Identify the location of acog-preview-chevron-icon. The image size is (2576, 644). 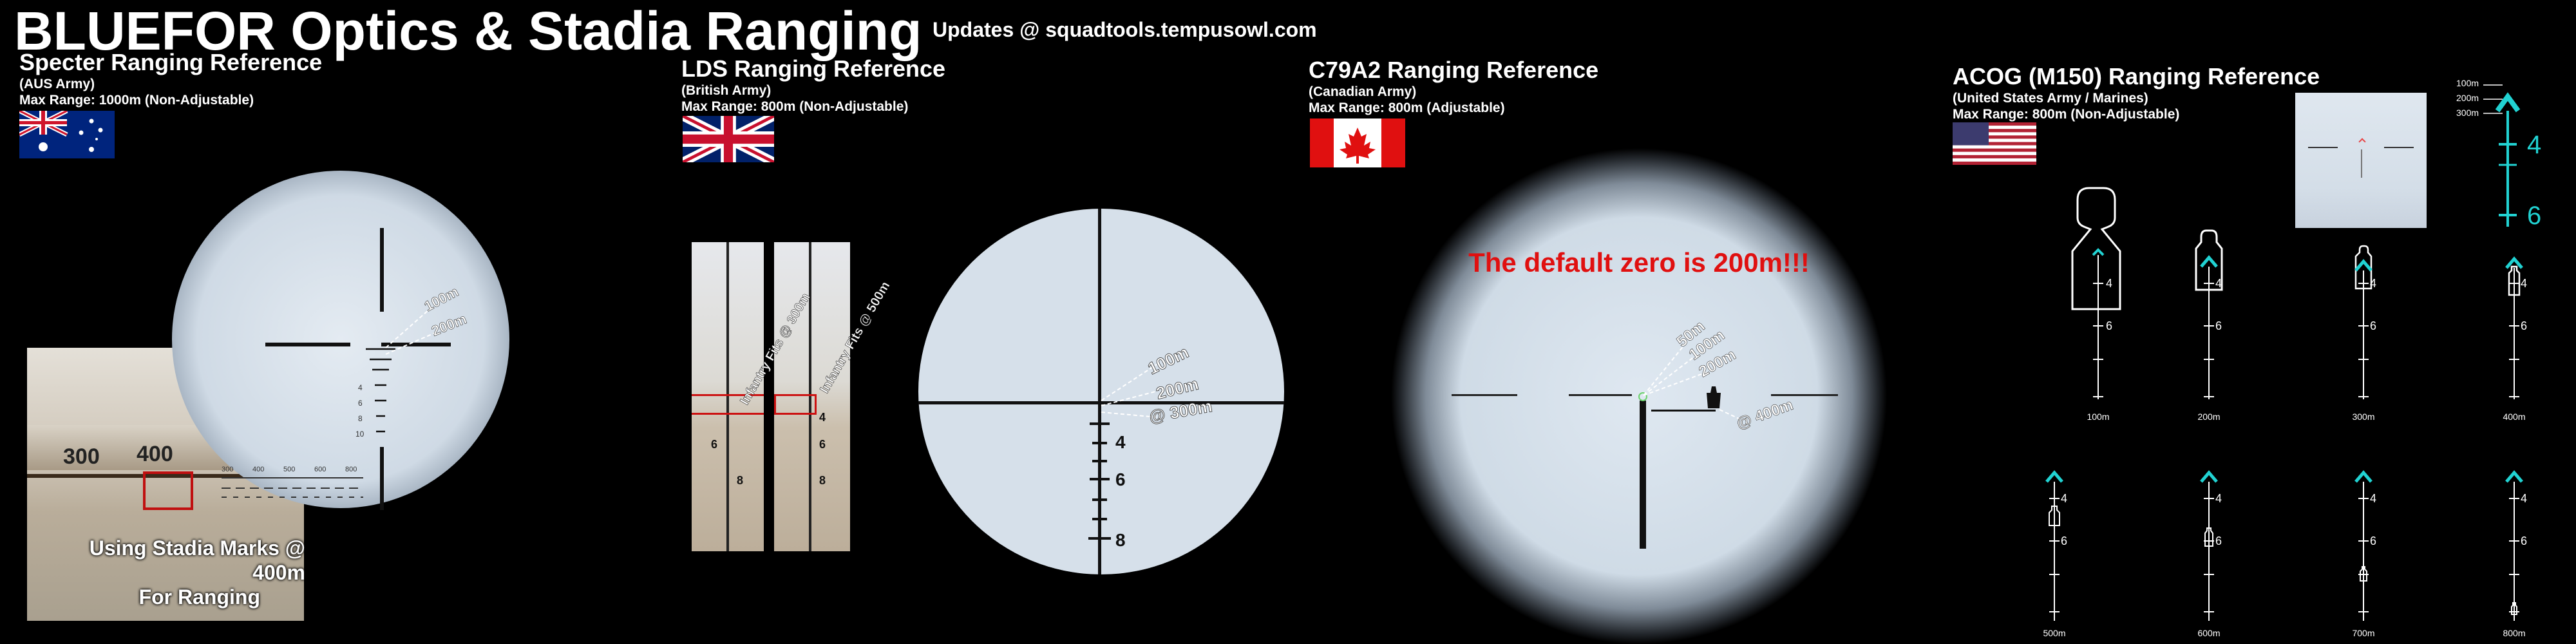
(2362, 142).